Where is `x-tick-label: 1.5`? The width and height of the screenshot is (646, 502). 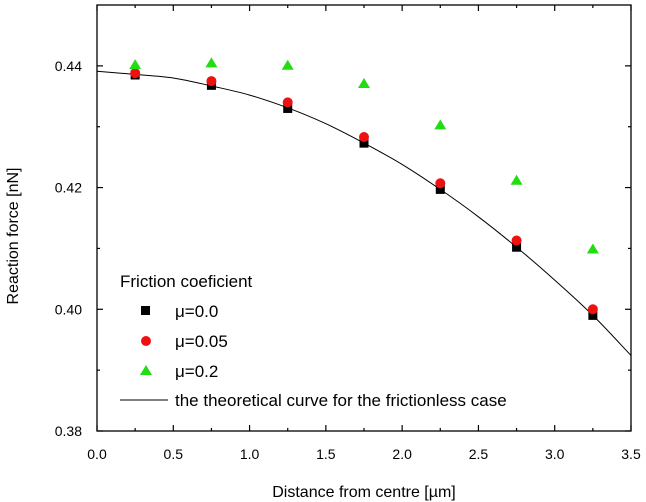 x-tick-label: 1.5 is located at coordinates (326, 454).